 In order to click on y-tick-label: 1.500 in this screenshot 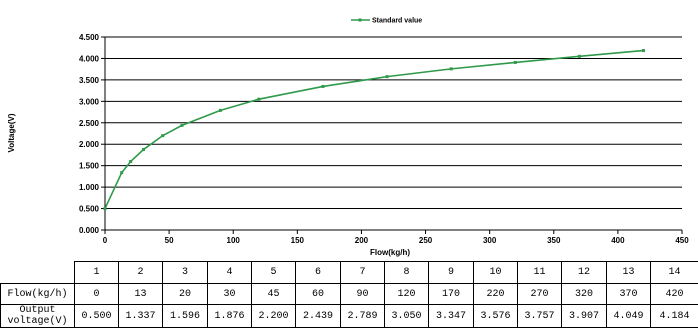, I will do `click(89, 166)`.